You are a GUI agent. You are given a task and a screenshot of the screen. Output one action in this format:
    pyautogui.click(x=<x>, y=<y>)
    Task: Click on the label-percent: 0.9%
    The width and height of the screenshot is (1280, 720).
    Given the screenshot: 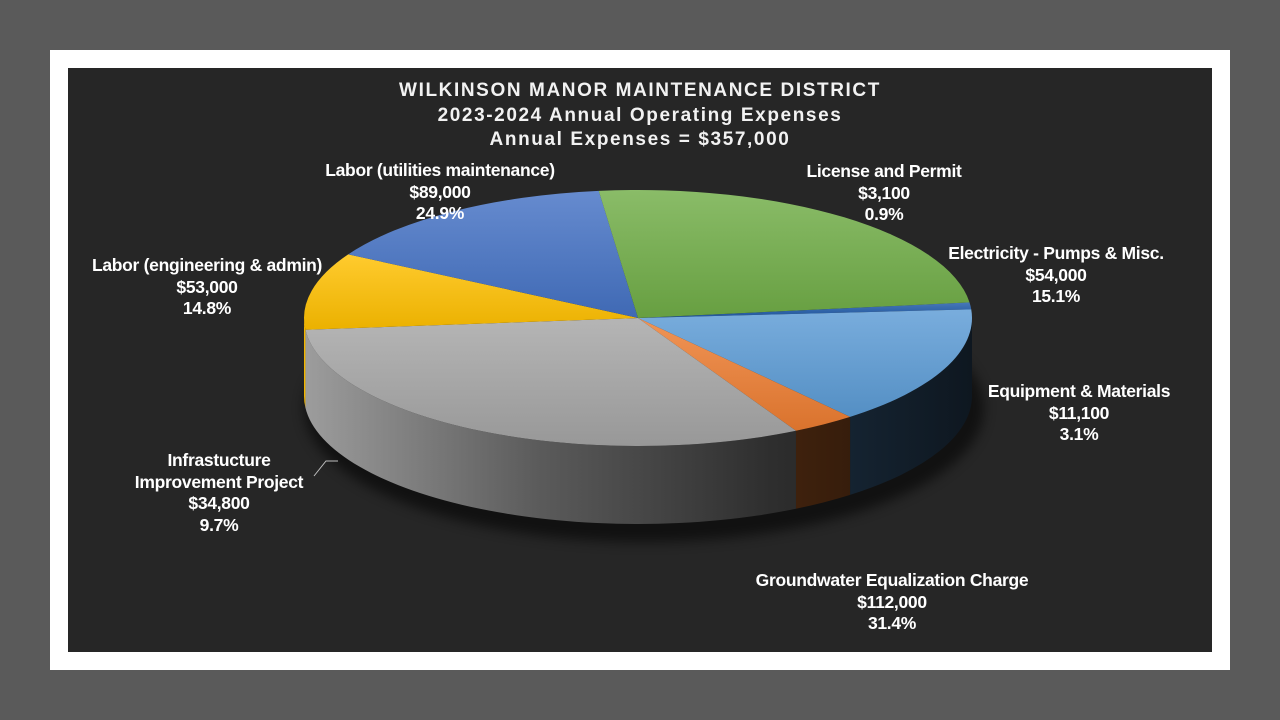 What is the action you would take?
    pyautogui.click(x=884, y=214)
    